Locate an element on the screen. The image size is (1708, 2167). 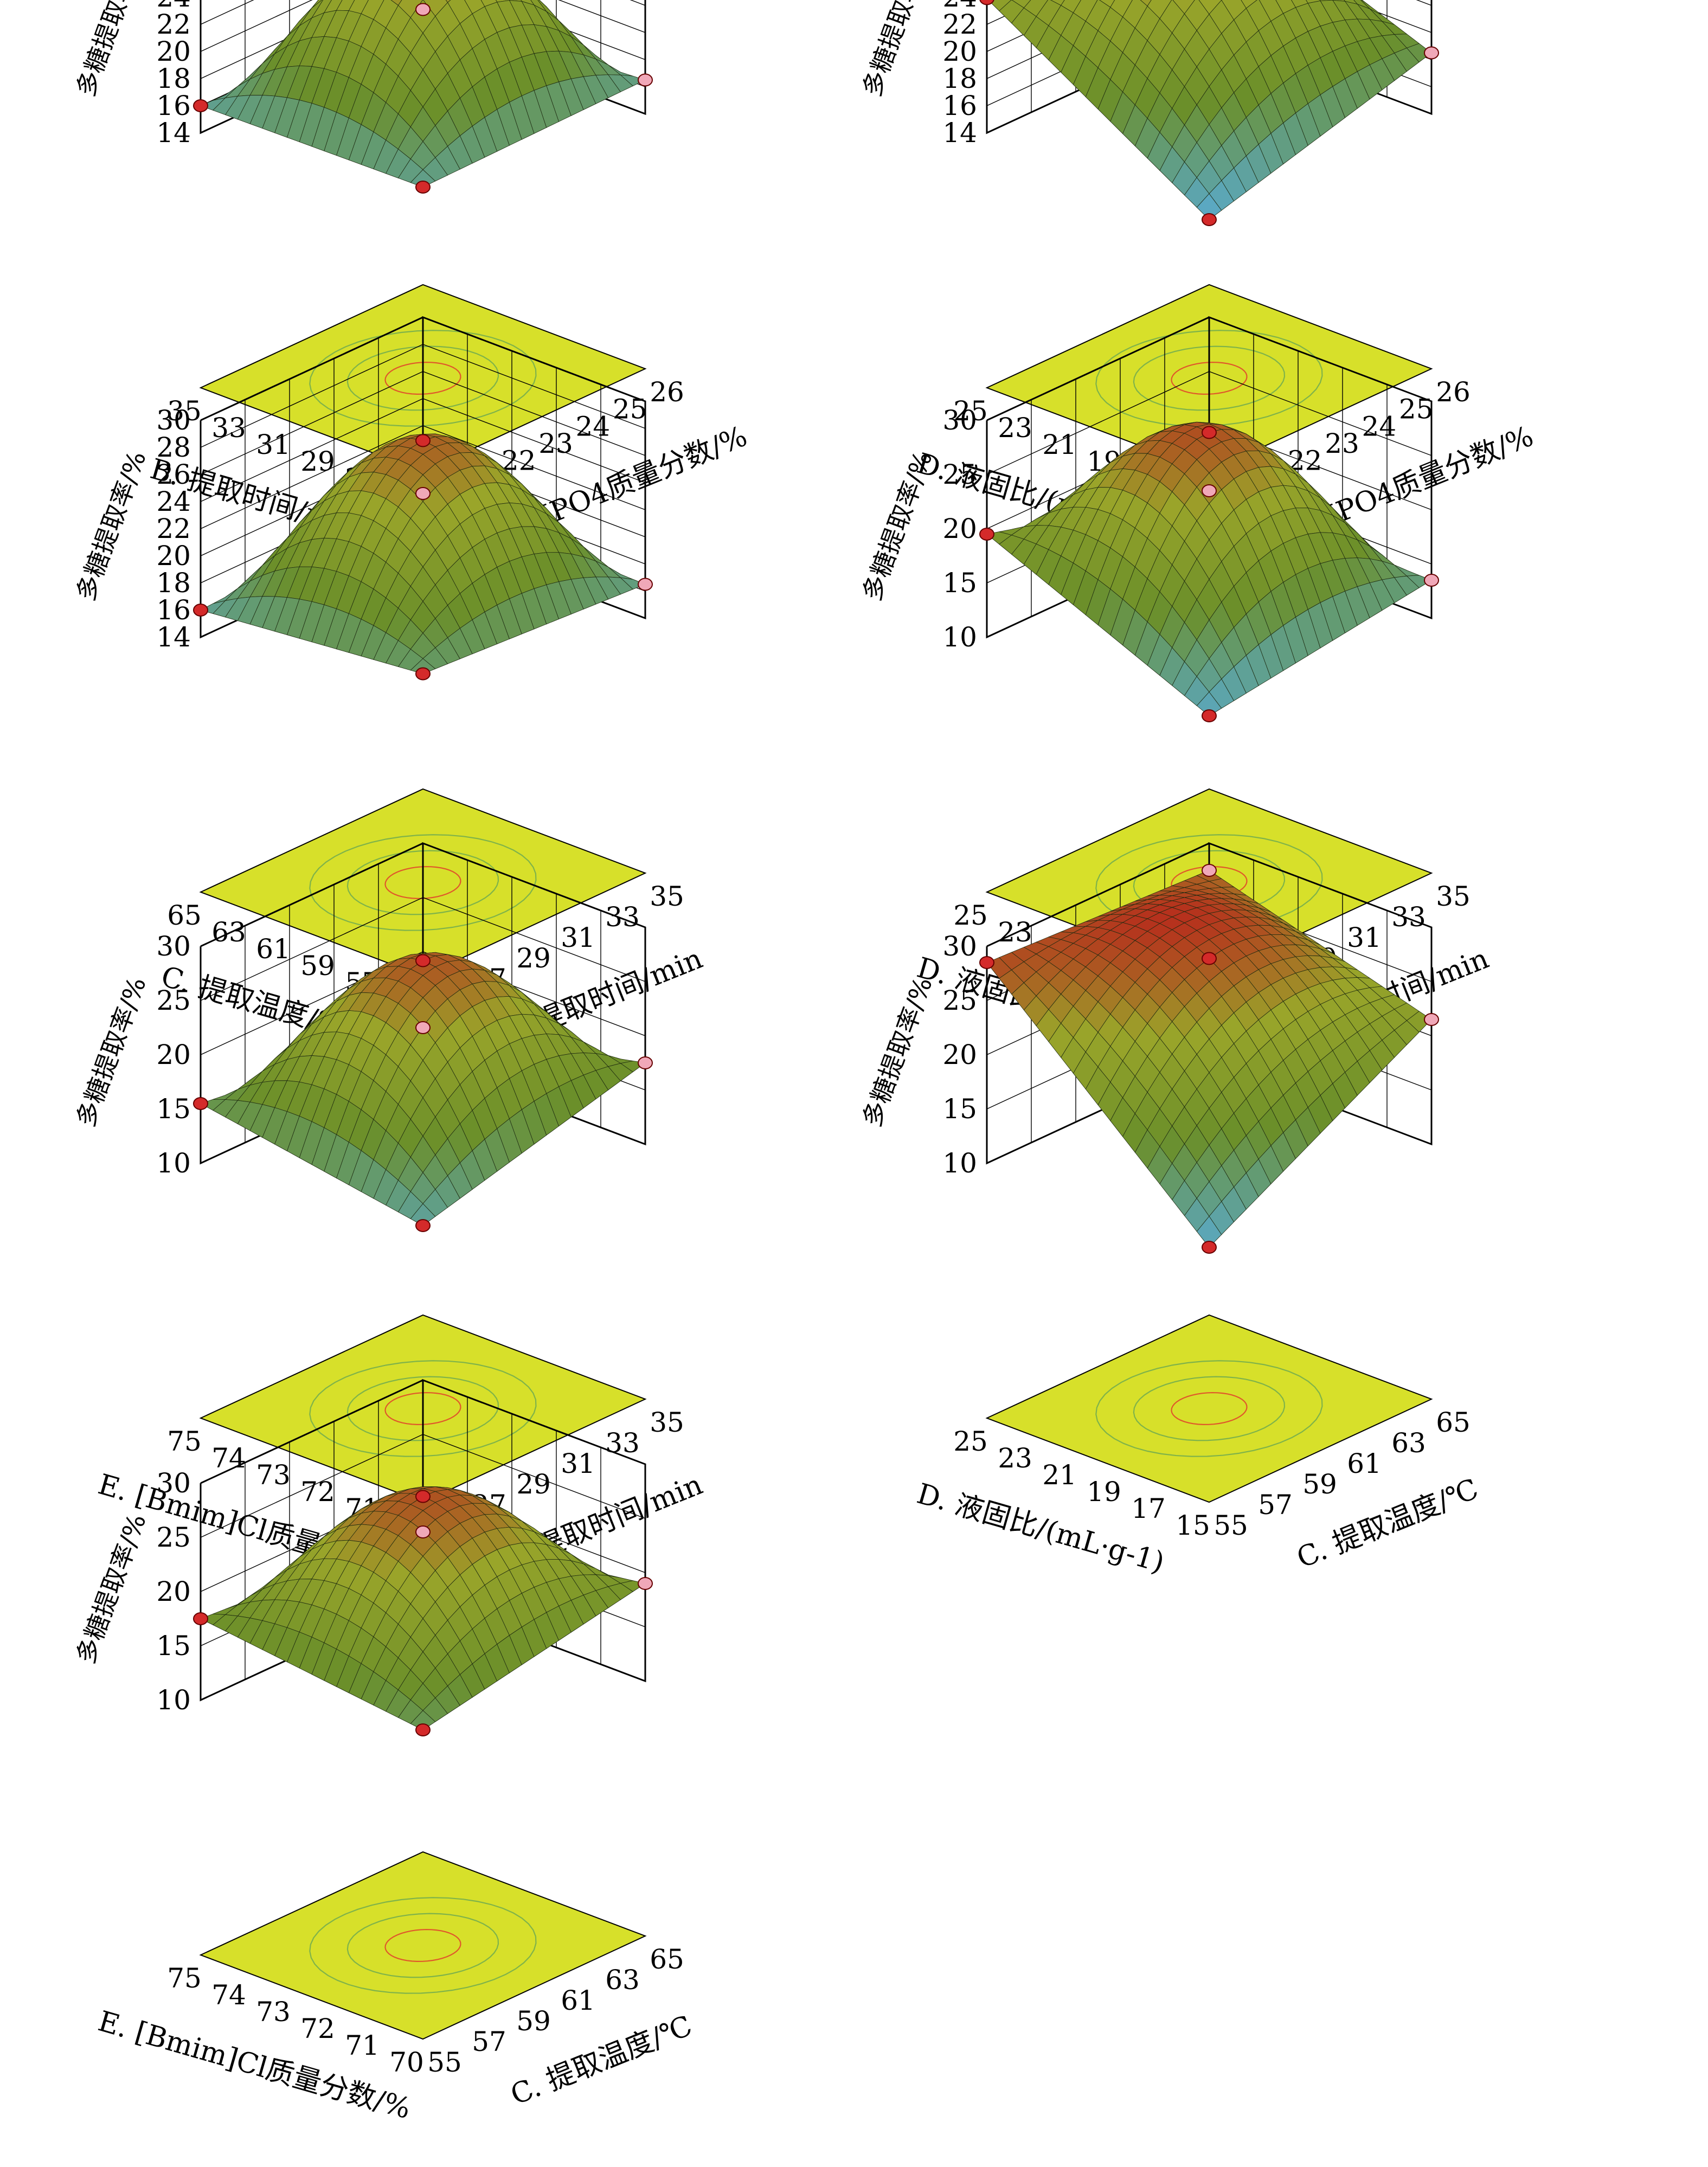
y-tick-labels: 70 71 72 73 74 75 is located at coordinates (296, 2020).